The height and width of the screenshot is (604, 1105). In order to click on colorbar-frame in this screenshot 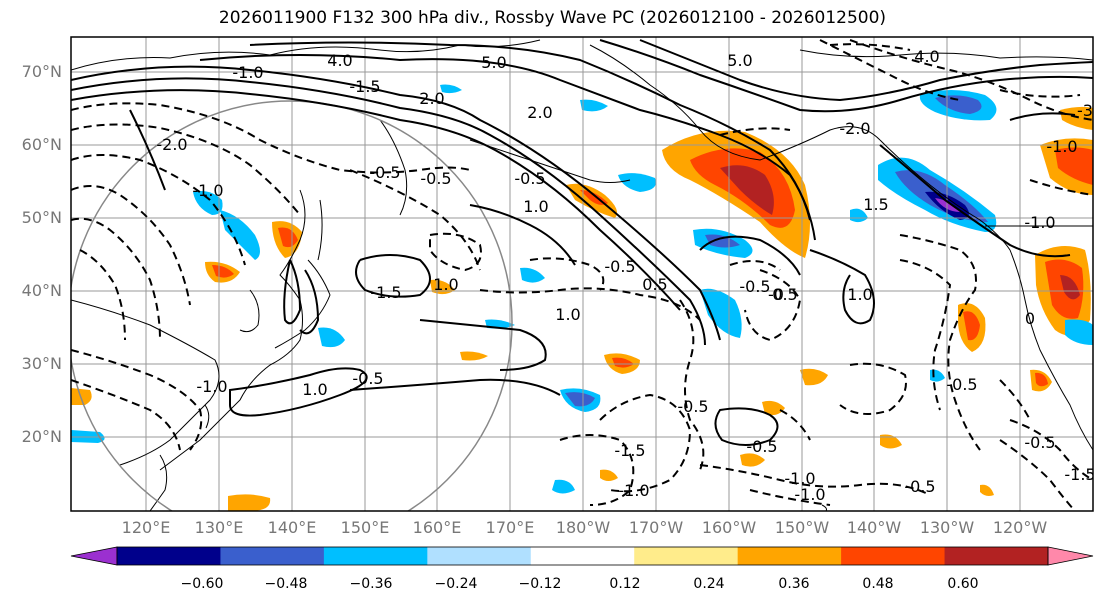, I will do `click(582, 556)`.